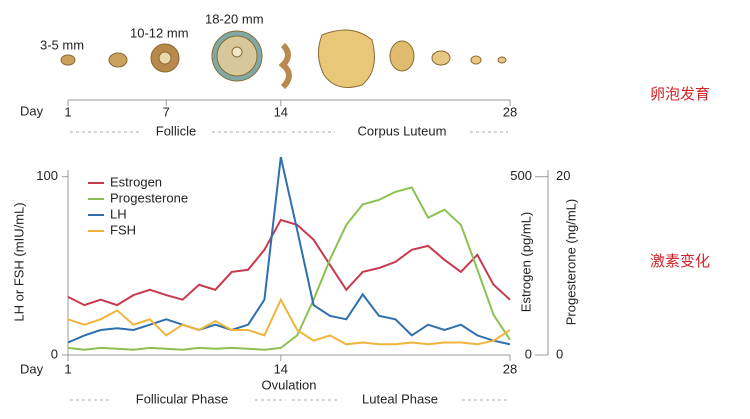 The width and height of the screenshot is (750, 419). What do you see at coordinates (525, 262) in the screenshot?
I see `y2-axis-title: Estrogen (pg/mL)` at bounding box center [525, 262].